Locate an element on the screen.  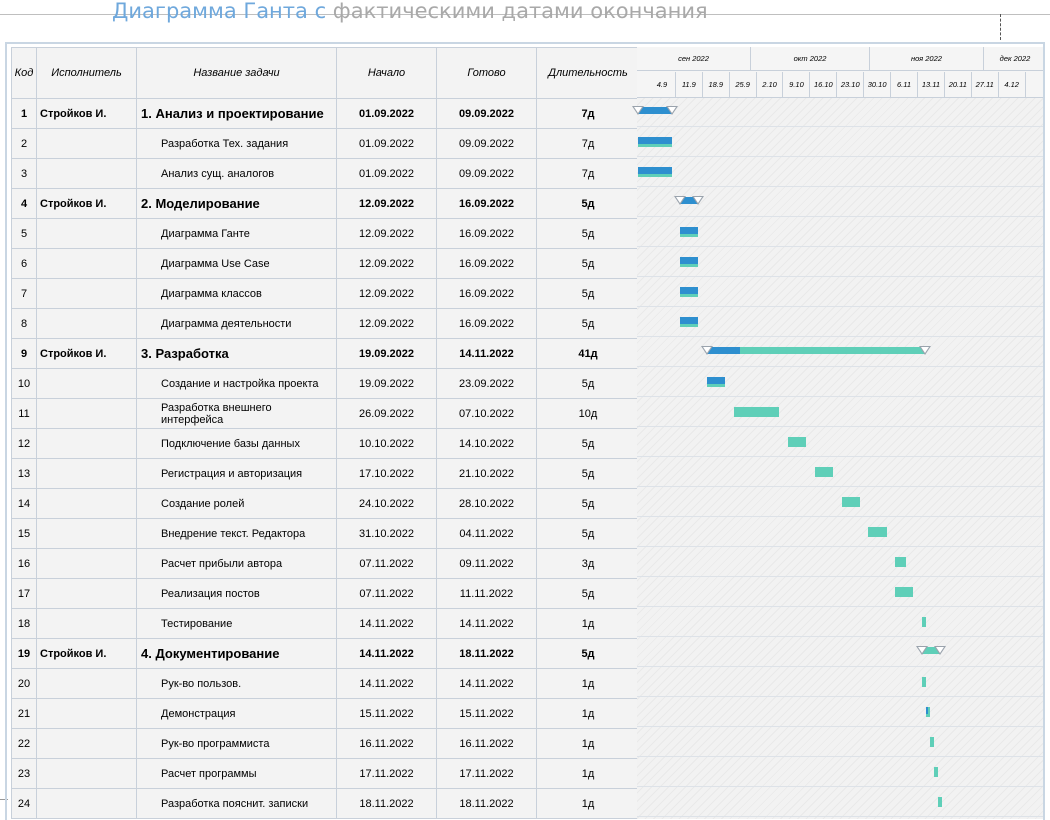
task-finish-cell: 11.11.2022 is located at coordinates (486, 593).